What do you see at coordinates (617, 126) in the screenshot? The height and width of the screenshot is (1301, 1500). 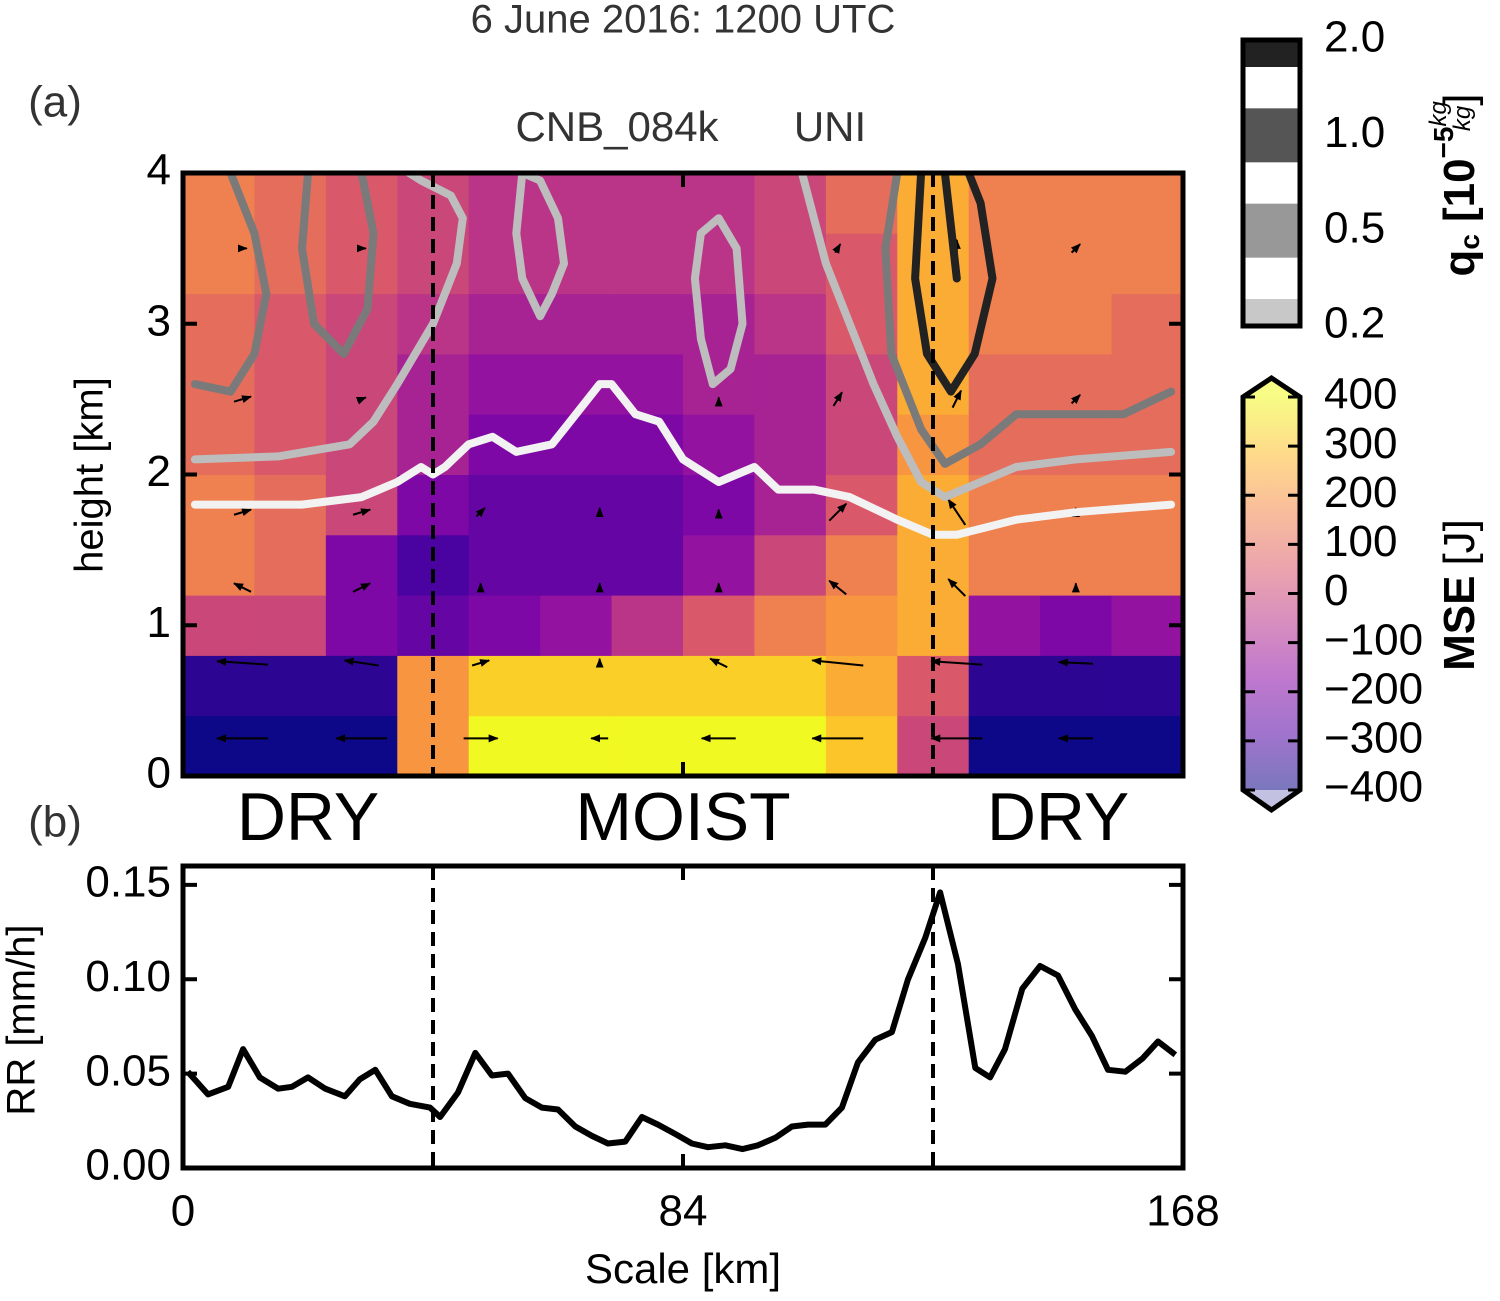 I see `panel-title: CNB_084k` at bounding box center [617, 126].